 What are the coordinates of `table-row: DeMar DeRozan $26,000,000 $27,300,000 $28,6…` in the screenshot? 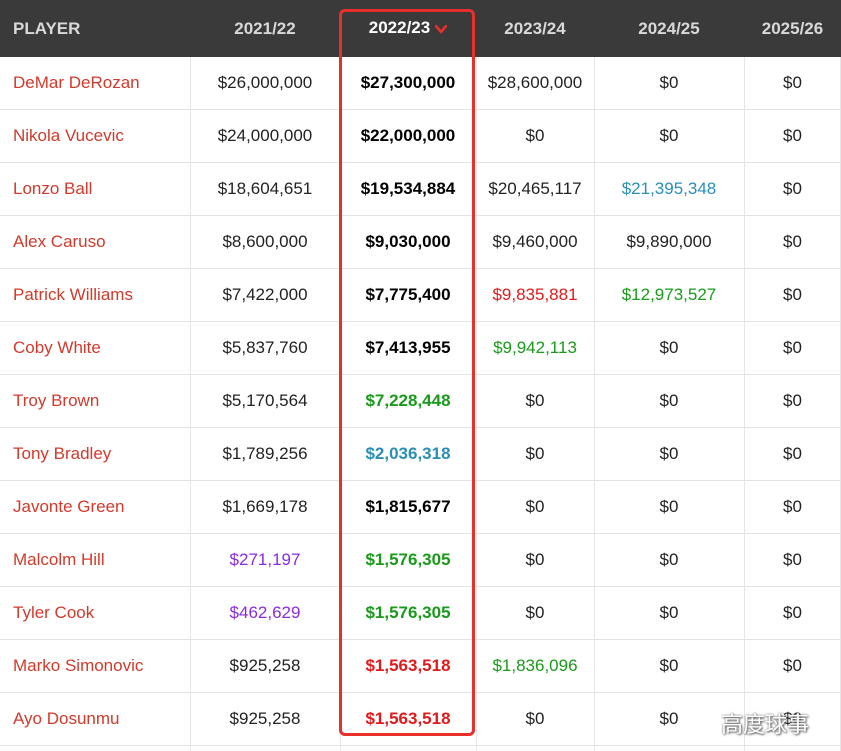 It's located at (420, 83).